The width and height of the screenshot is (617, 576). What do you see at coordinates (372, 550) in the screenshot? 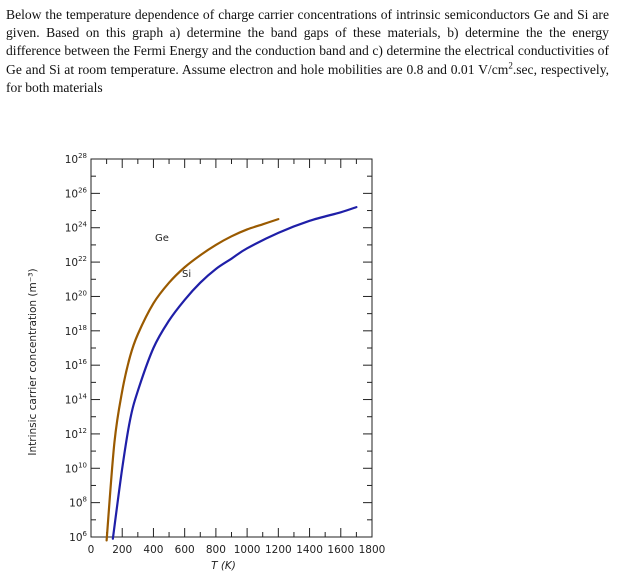
I see `x-tick-label: 1800` at bounding box center [372, 550].